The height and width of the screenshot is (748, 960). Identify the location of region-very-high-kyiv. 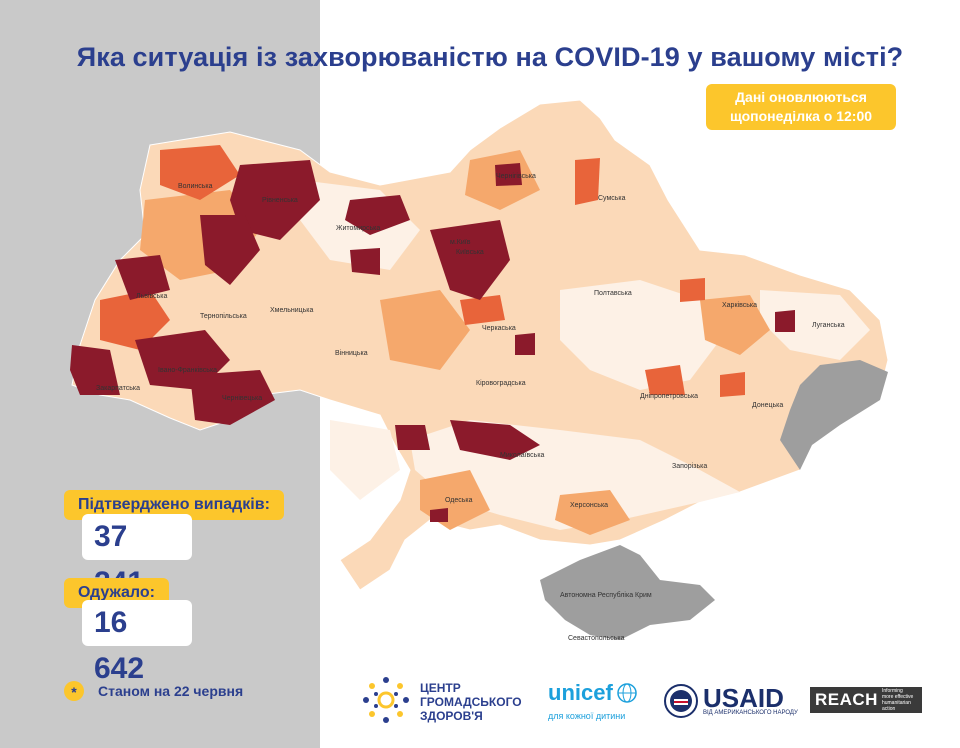
(470, 260).